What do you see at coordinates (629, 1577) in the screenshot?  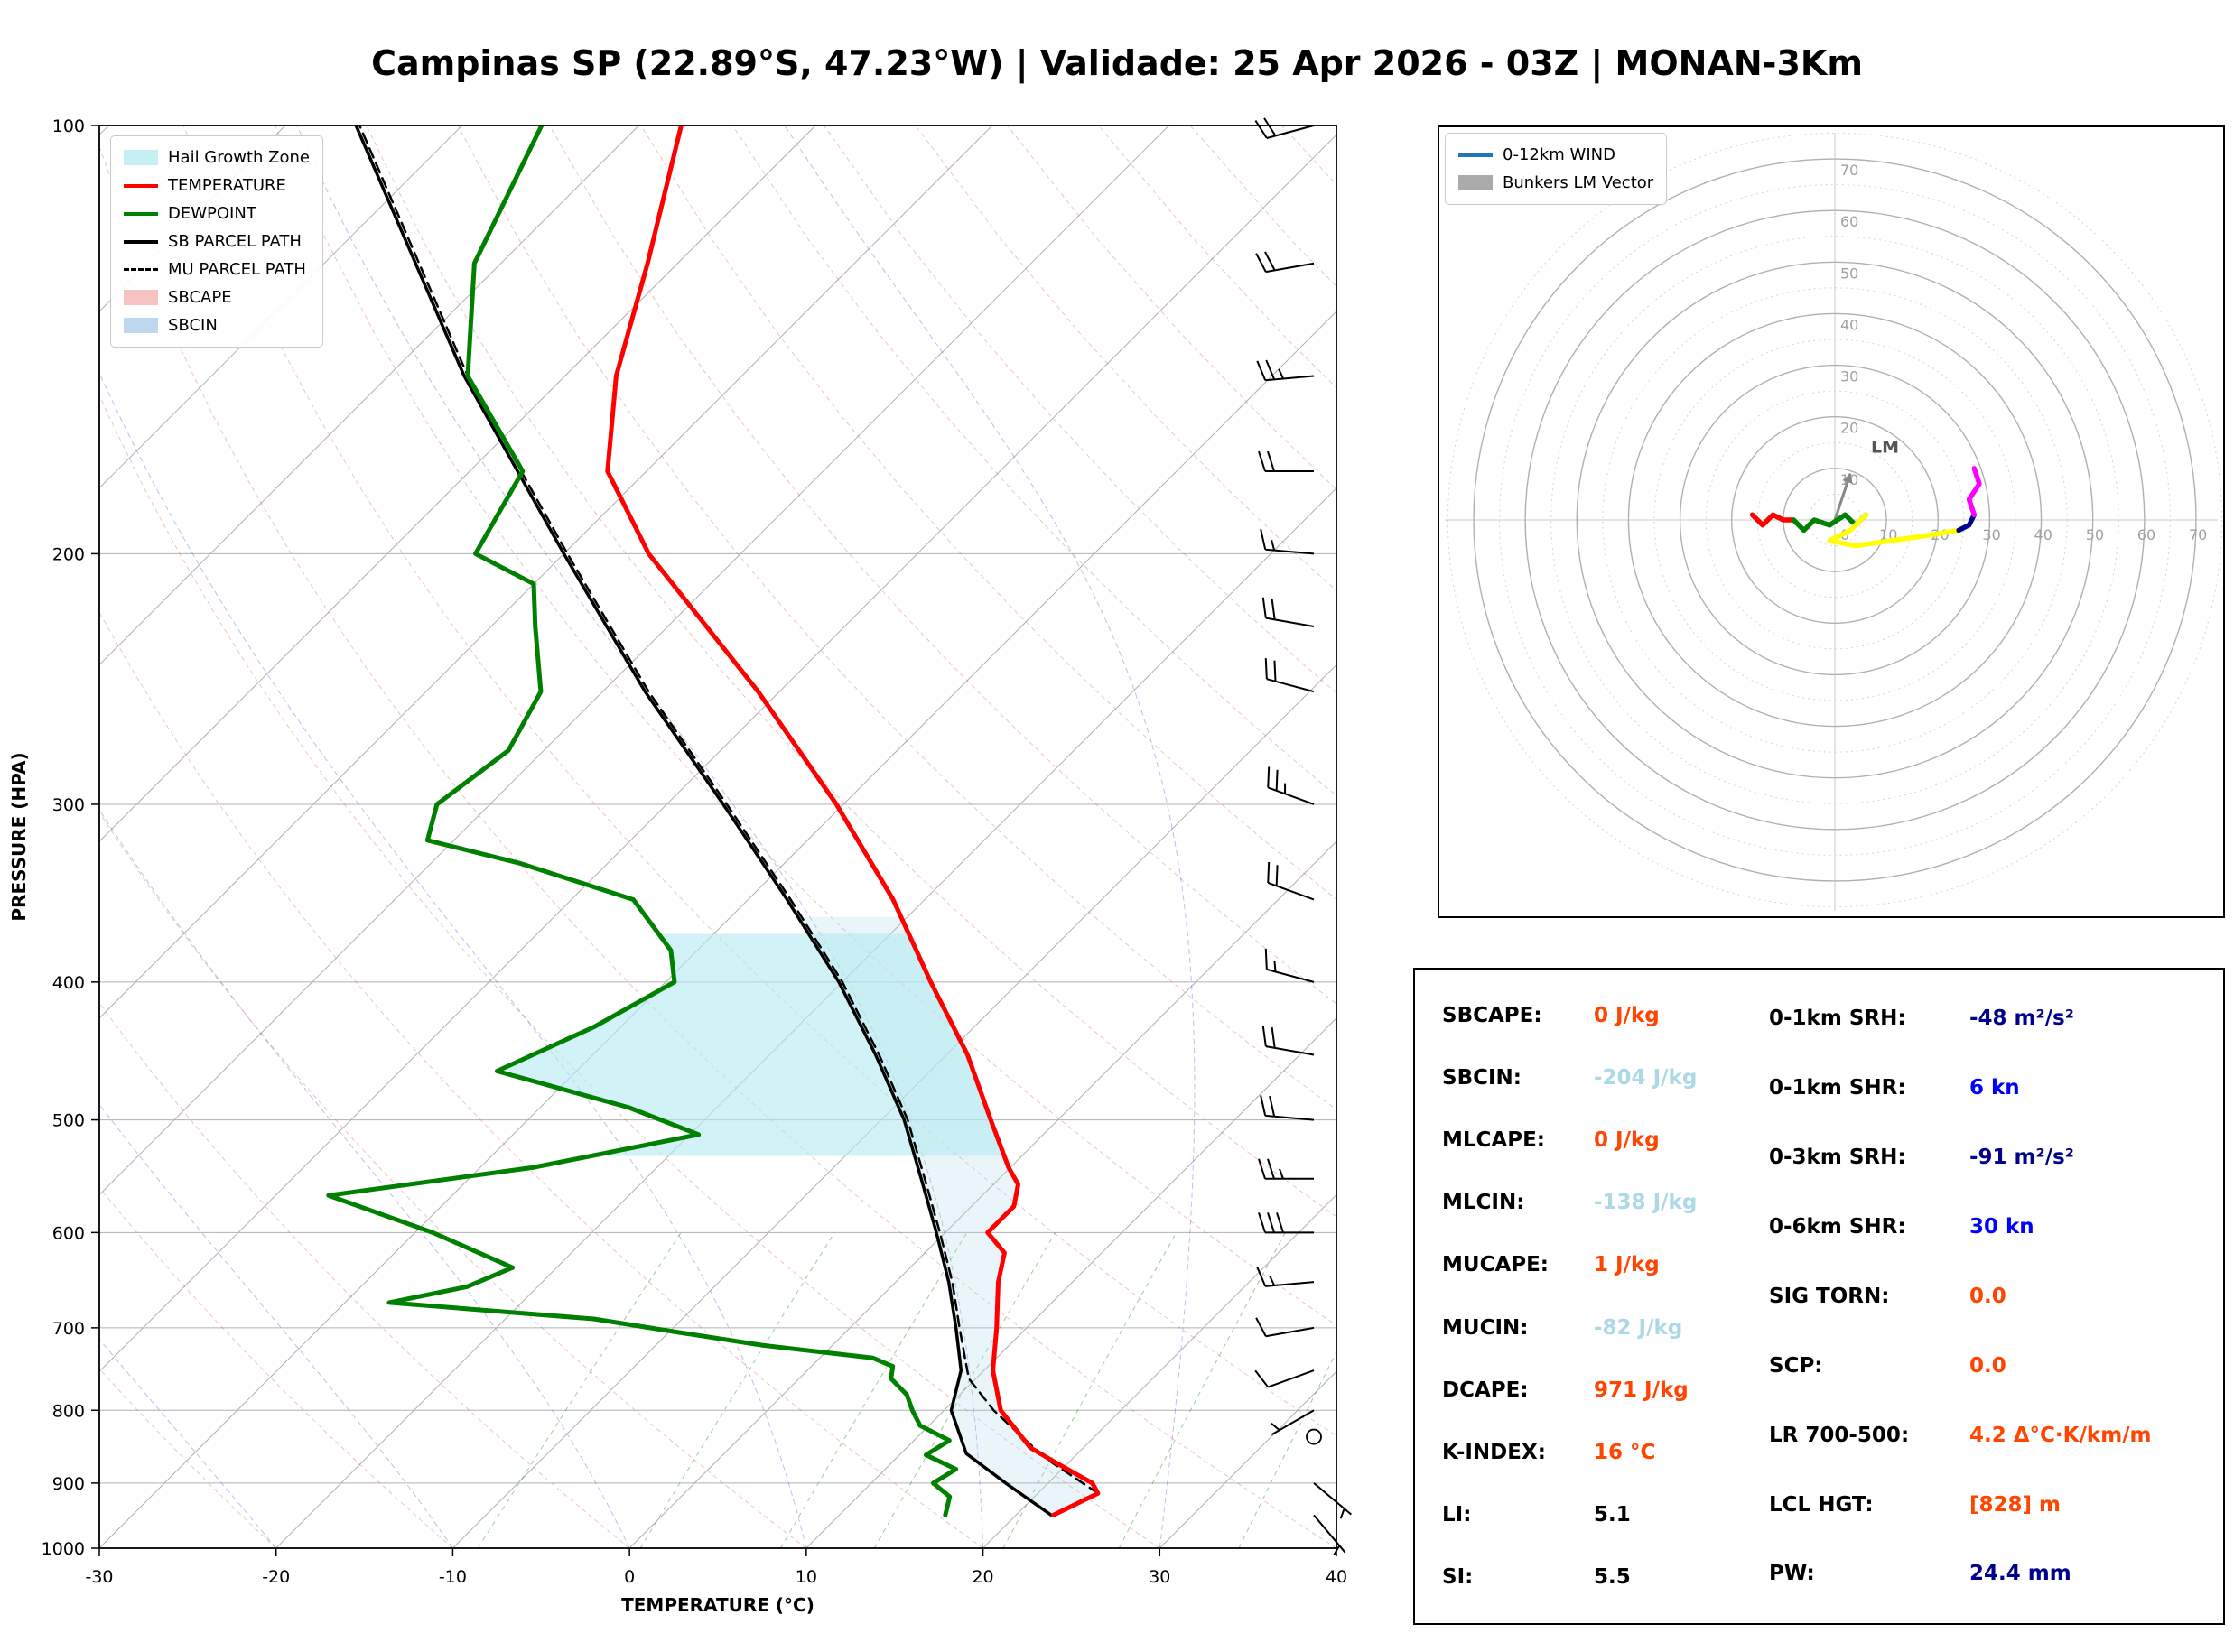 I see `x-tick-label: 0` at bounding box center [629, 1577].